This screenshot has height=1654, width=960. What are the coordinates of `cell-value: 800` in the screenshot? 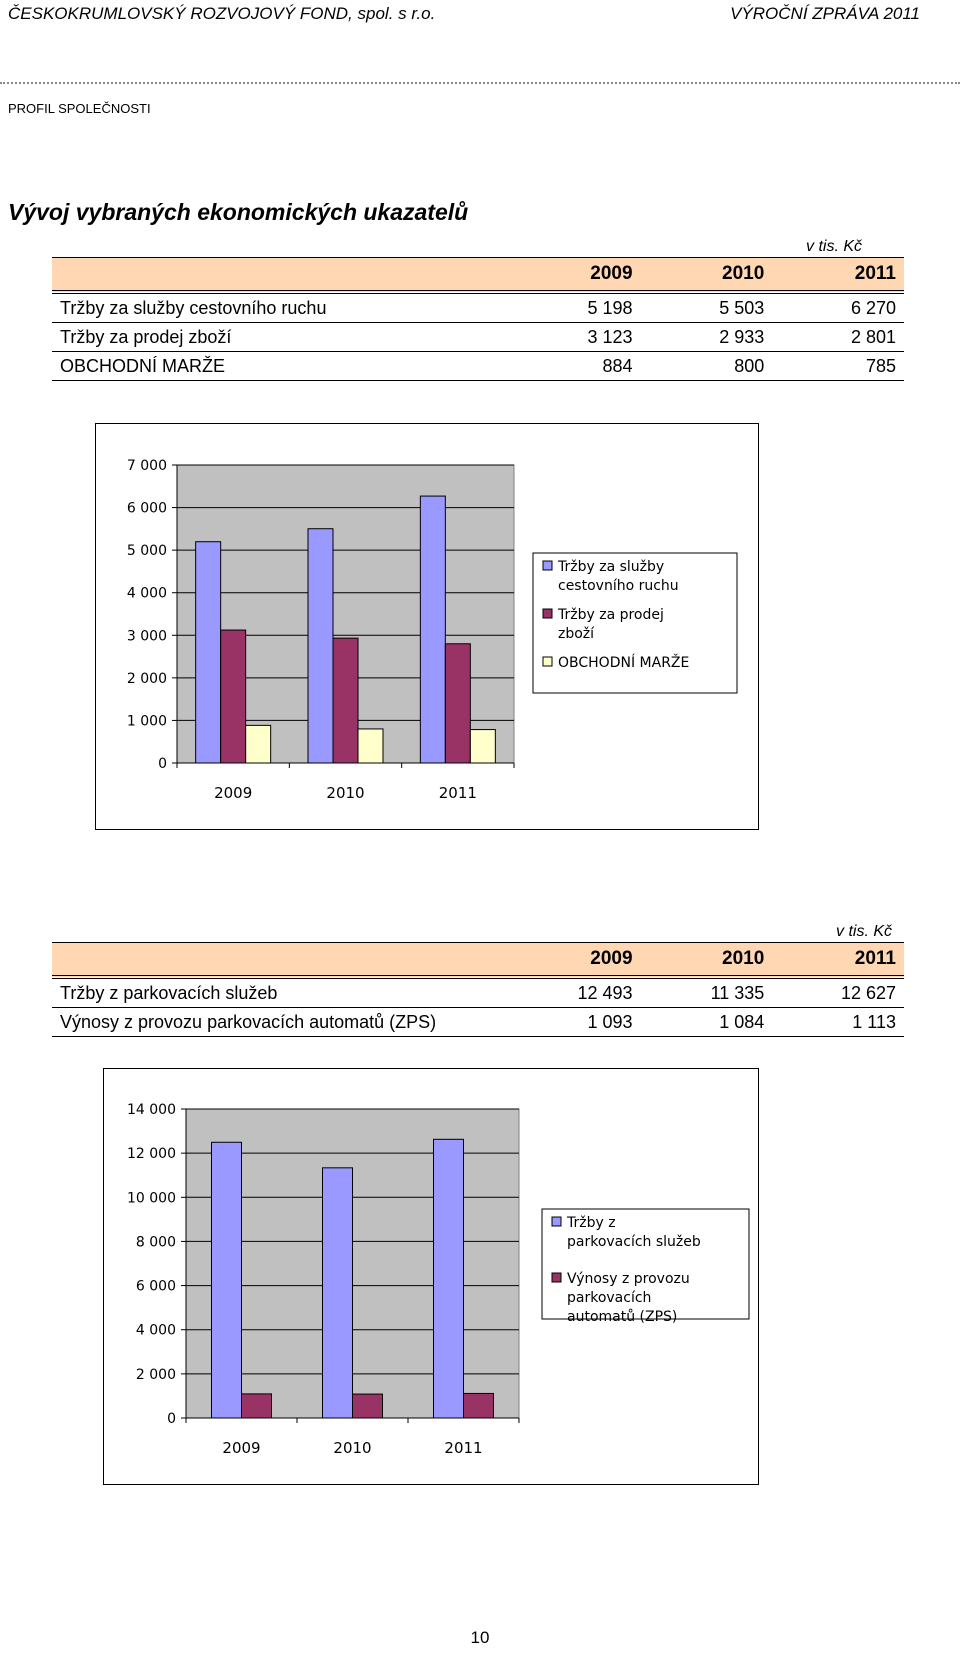 It's located at (706, 366).